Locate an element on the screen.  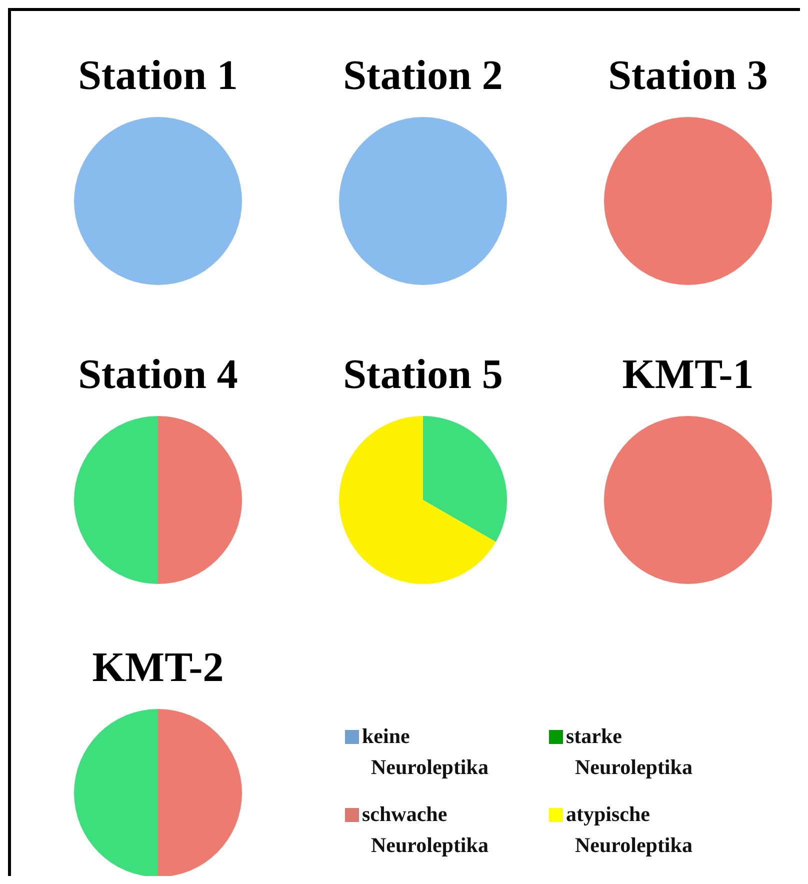
chart-title: Station 5 is located at coordinates (423, 375).